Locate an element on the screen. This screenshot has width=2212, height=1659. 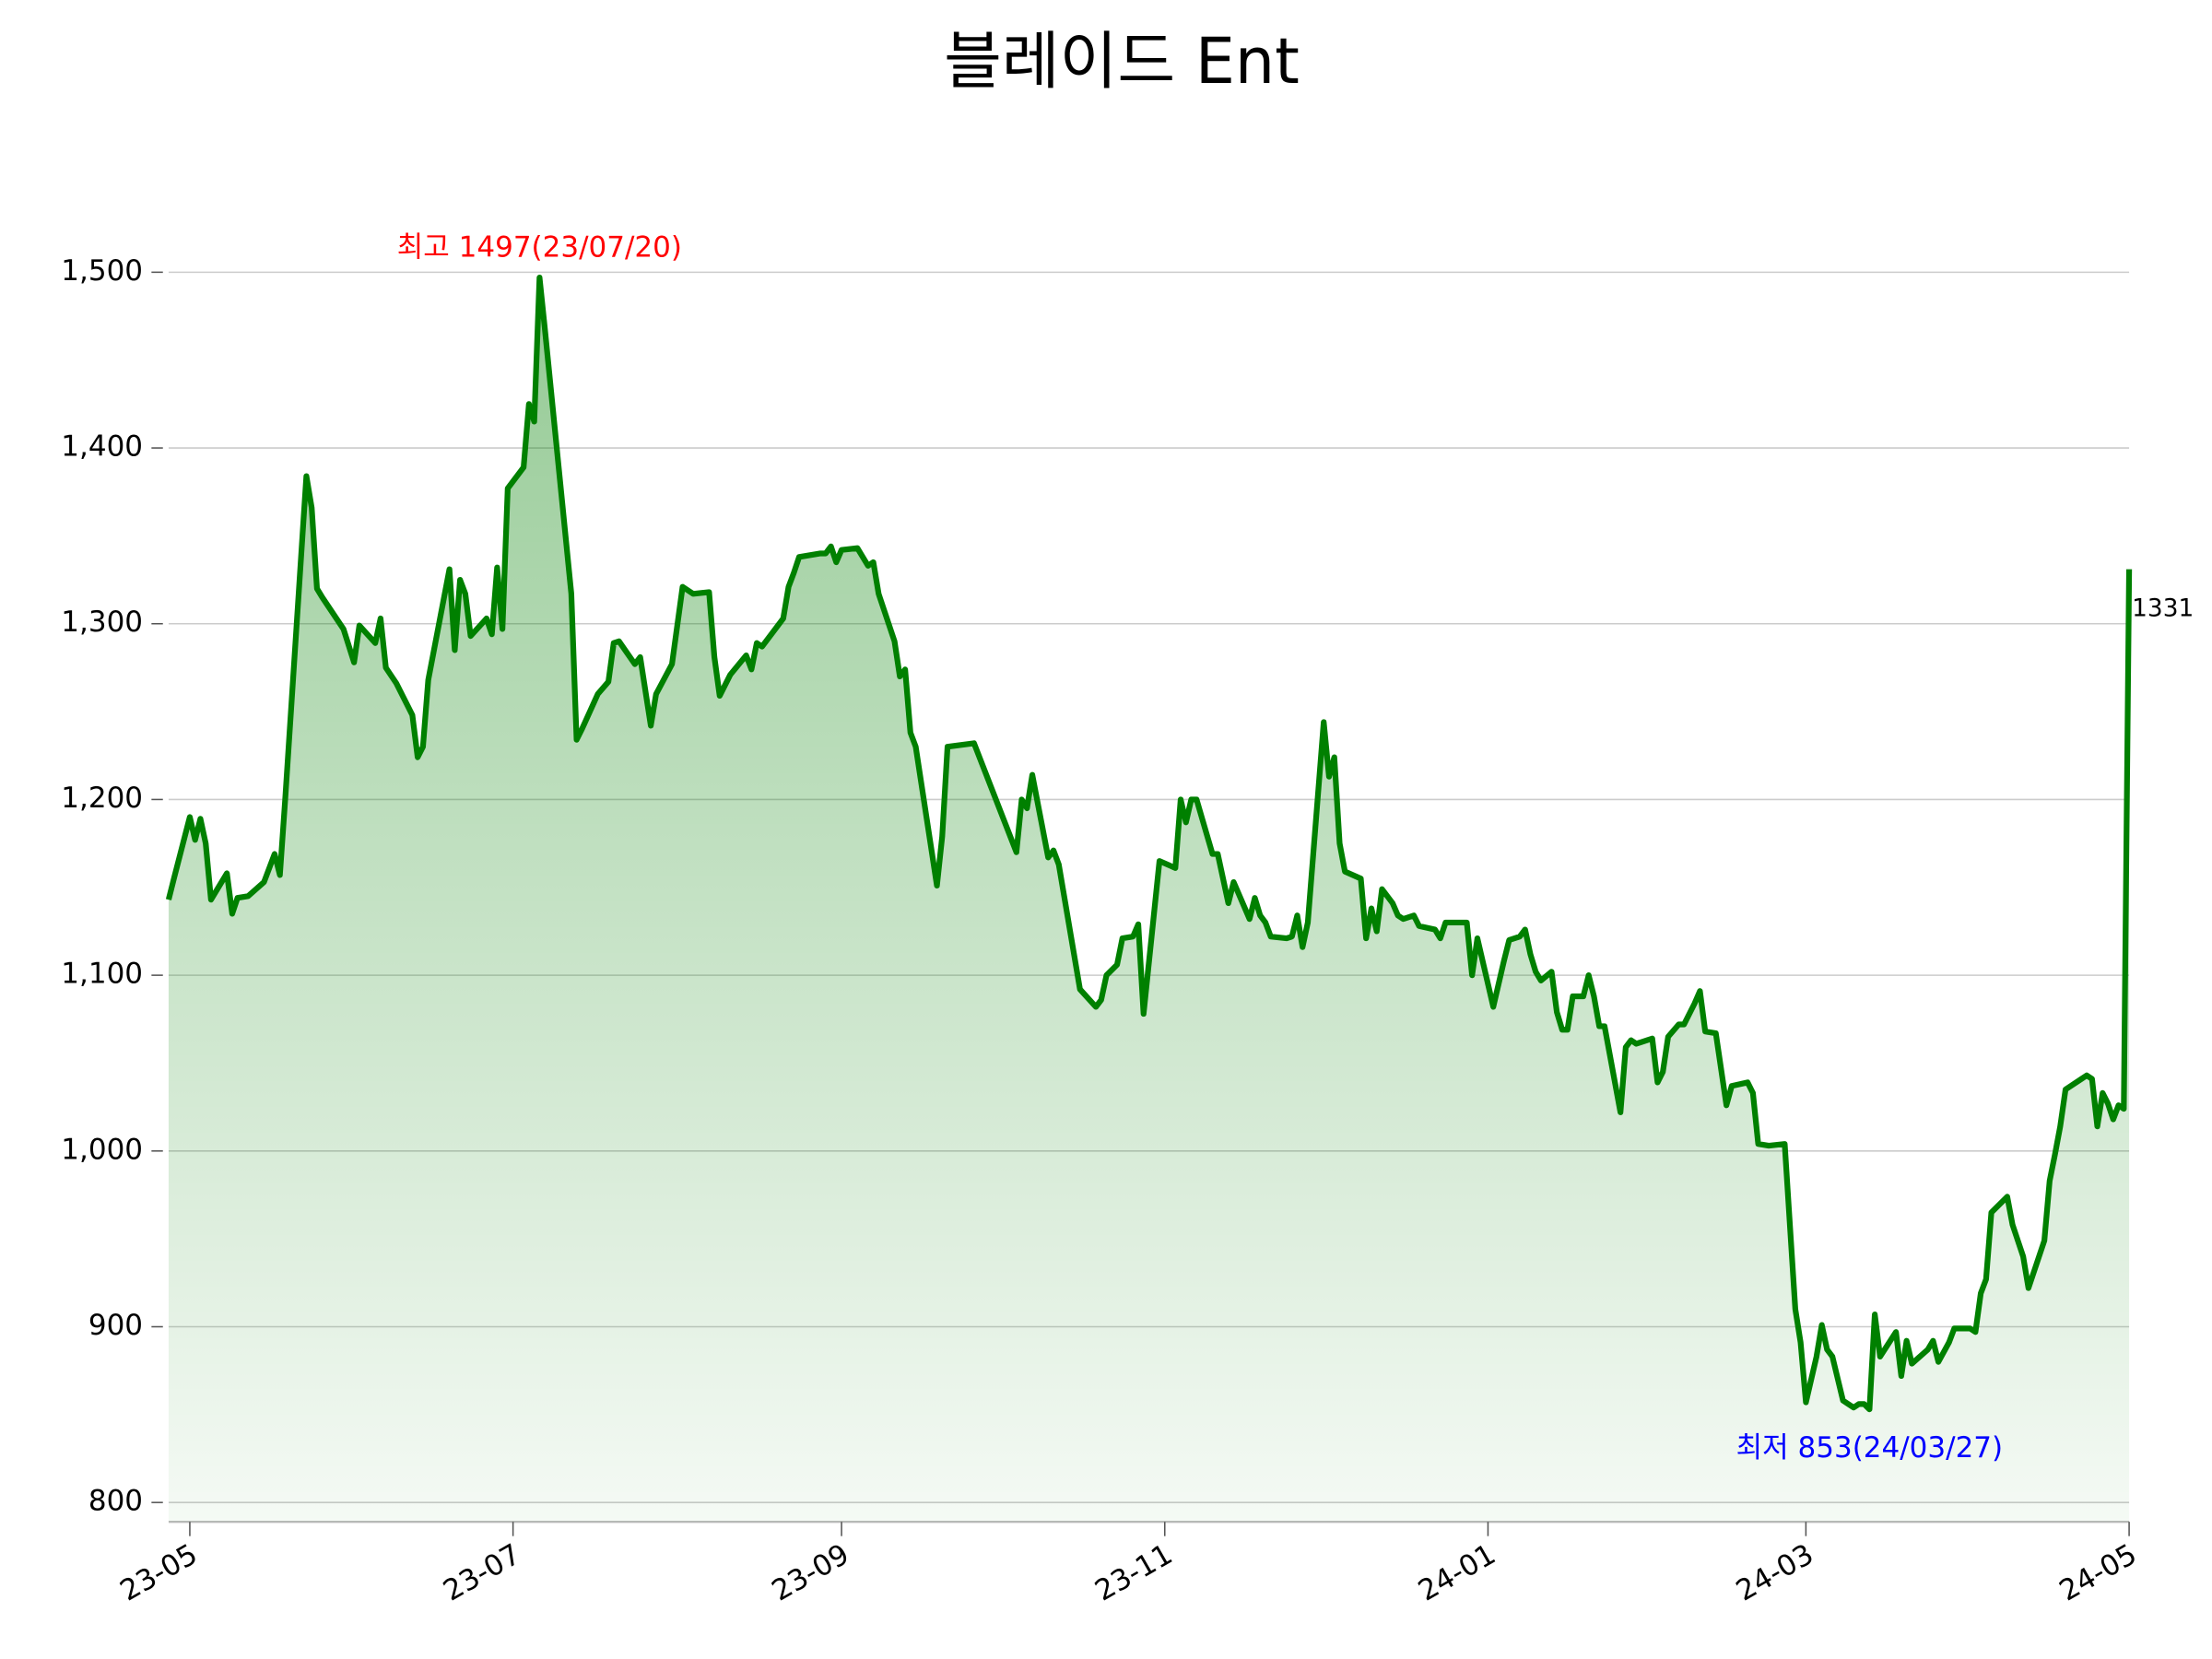
last-value-label: 1331 is located at coordinates (2163, 609).